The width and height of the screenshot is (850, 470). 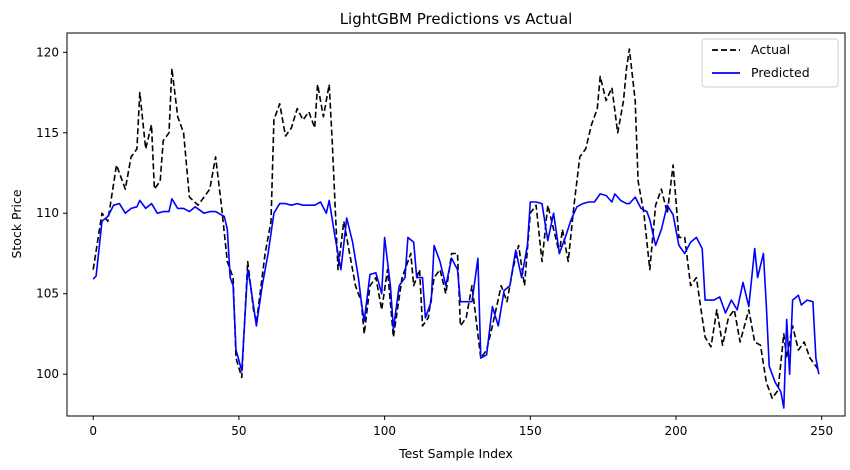 I want to click on x-tick-label: 200, so click(x=676, y=431).